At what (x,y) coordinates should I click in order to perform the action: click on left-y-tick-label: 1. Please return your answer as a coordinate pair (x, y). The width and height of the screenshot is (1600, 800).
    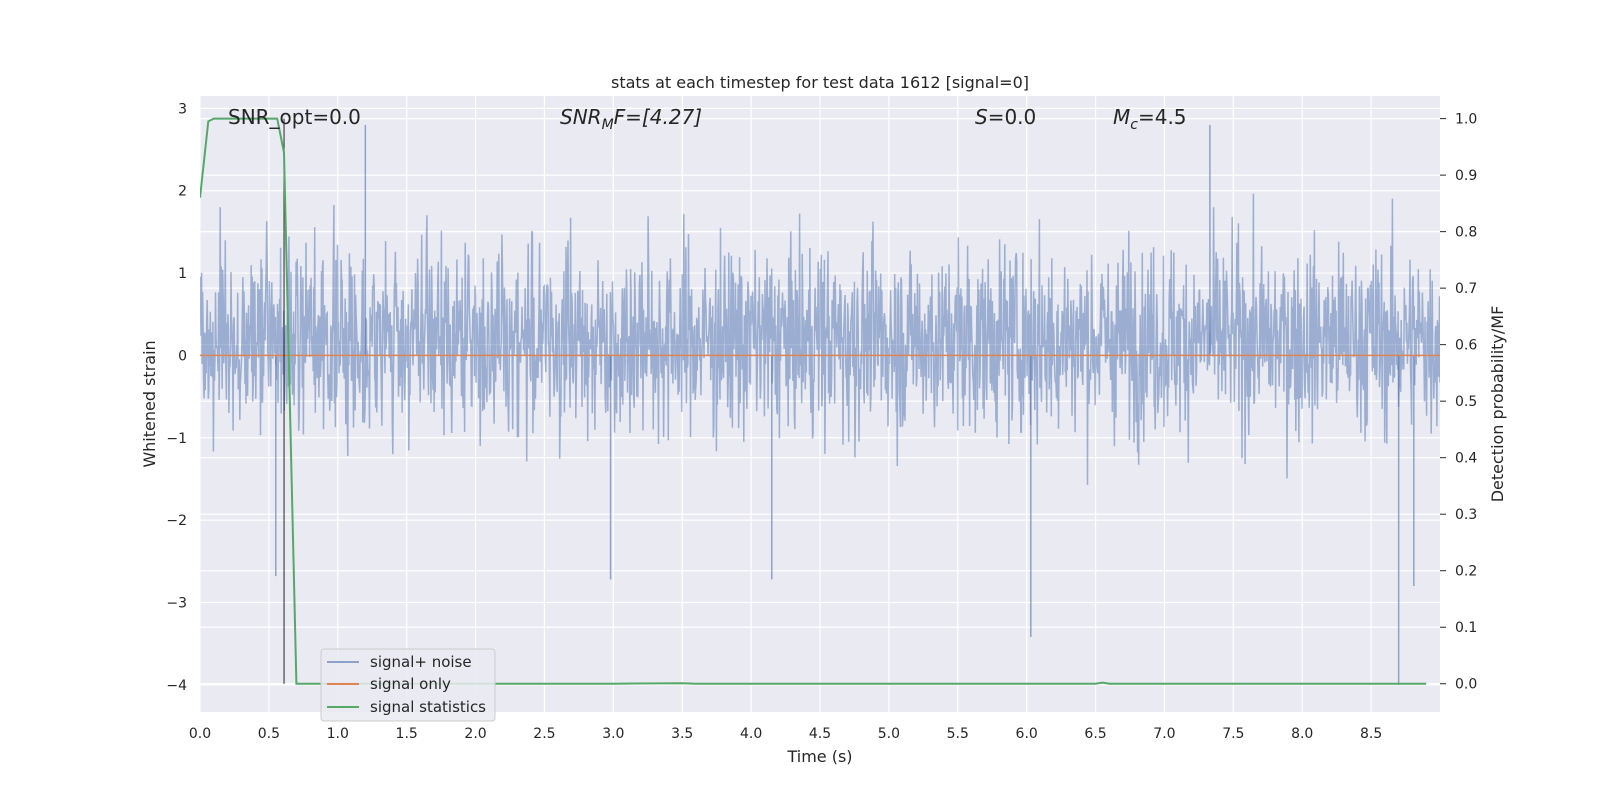
    Looking at the image, I should click on (182, 274).